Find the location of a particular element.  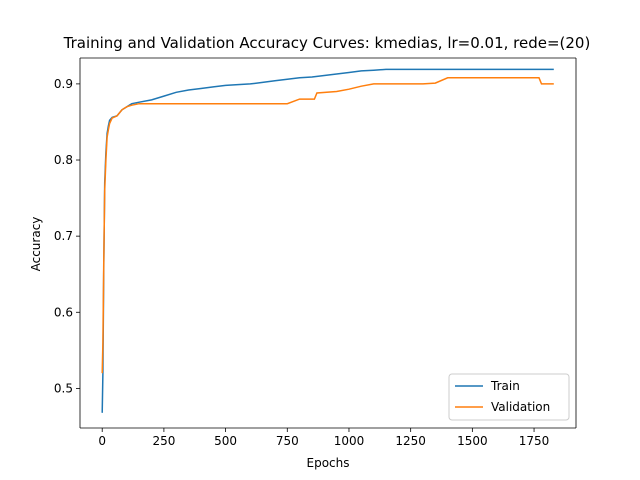

legend-label-validation: Validation is located at coordinates (520, 407).